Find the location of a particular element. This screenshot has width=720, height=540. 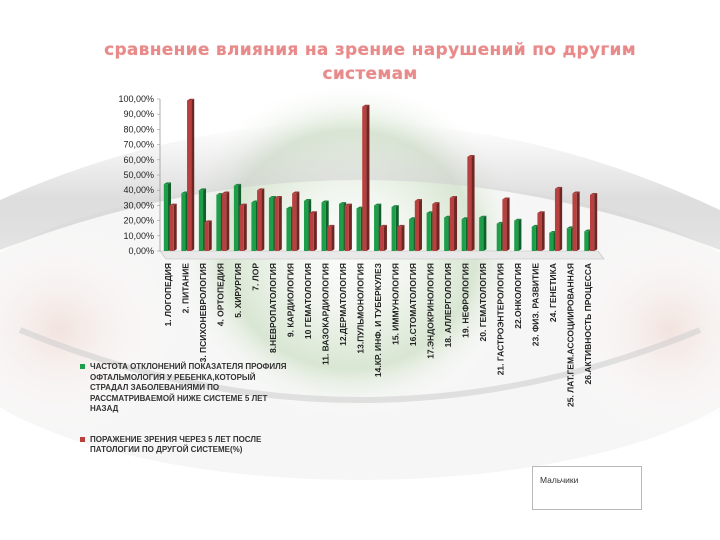

note-box: Мальчики is located at coordinates (587, 488).